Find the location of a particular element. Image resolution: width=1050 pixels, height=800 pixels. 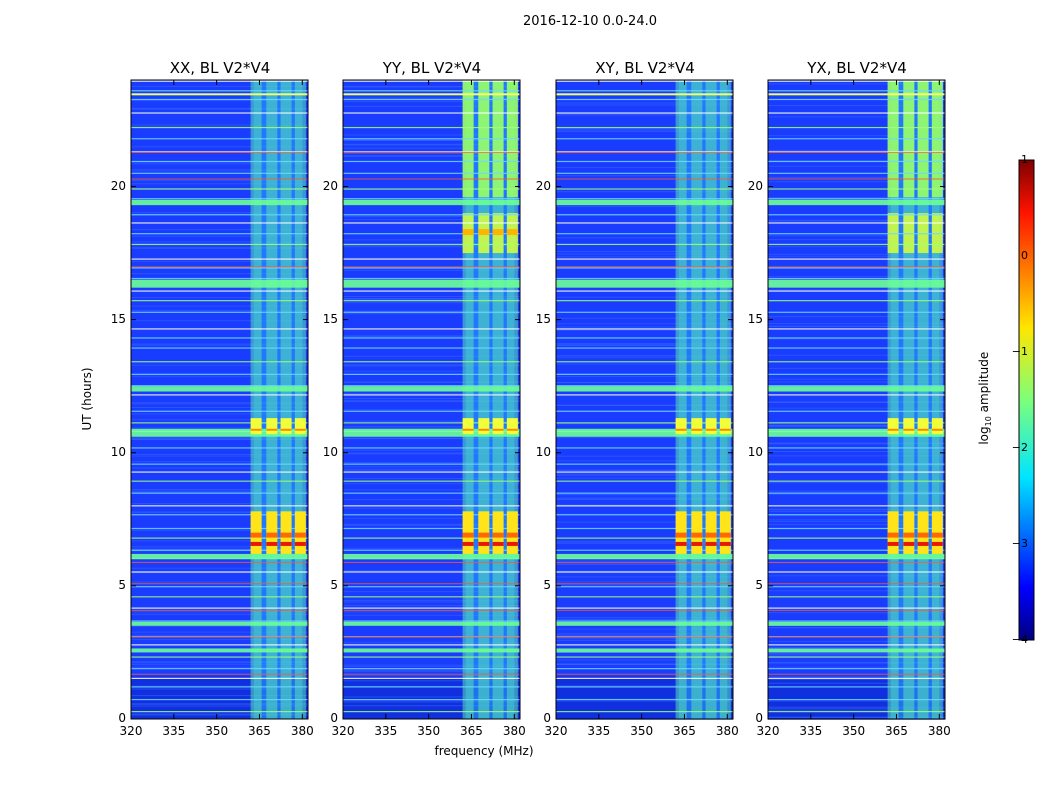

y-axis-label: UT (hours) is located at coordinates (87, 399).